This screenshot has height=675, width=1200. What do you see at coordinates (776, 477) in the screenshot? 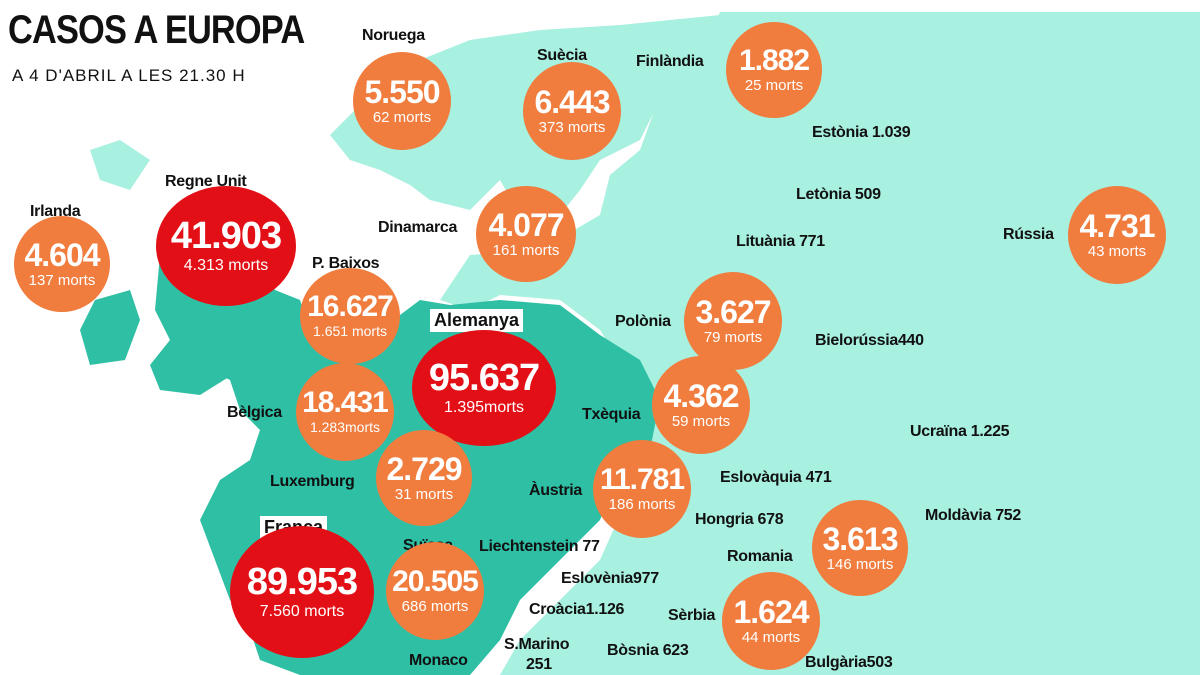
I see `label-eslovaquia: Eslovàquia 471` at bounding box center [776, 477].